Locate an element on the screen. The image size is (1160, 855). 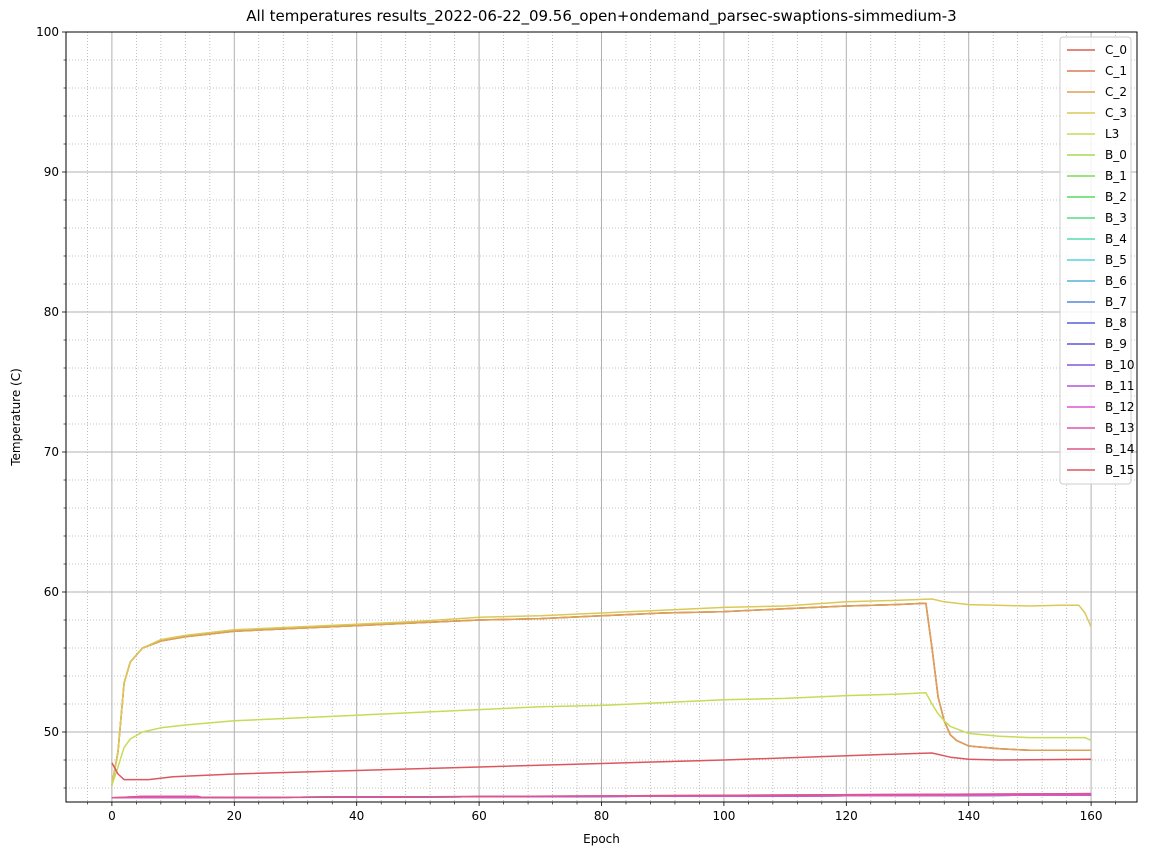
legend-label-b_1: B_1 is located at coordinates (1116, 176).